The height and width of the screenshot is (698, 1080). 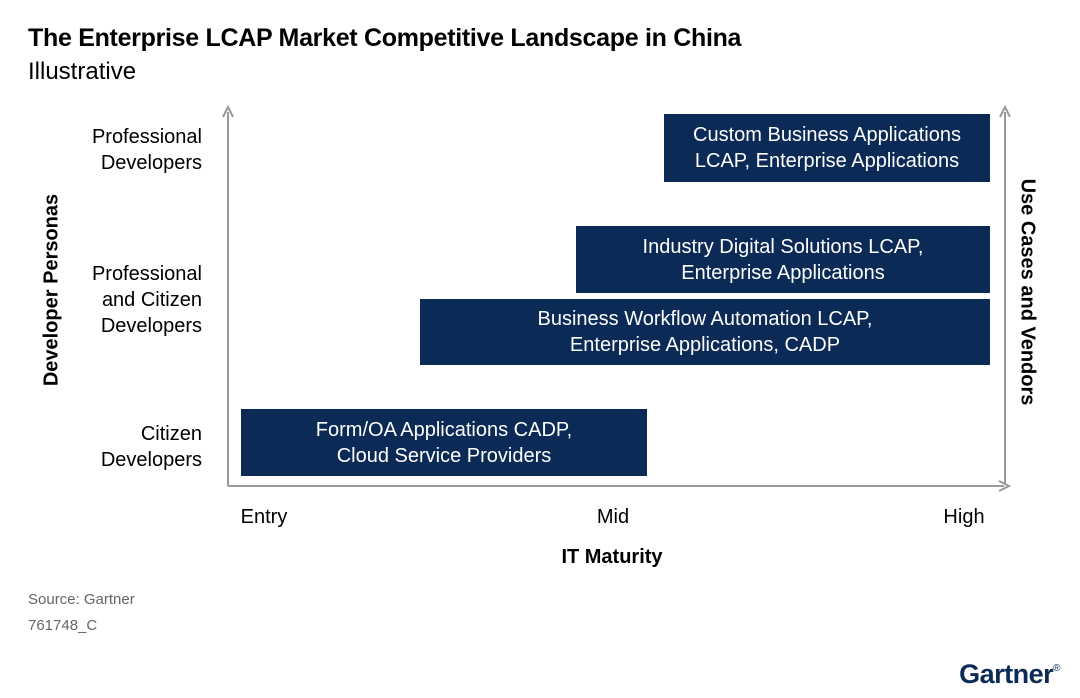 What do you see at coordinates (827, 161) in the screenshot?
I see `box-line: LCAP, Enterprise Applications` at bounding box center [827, 161].